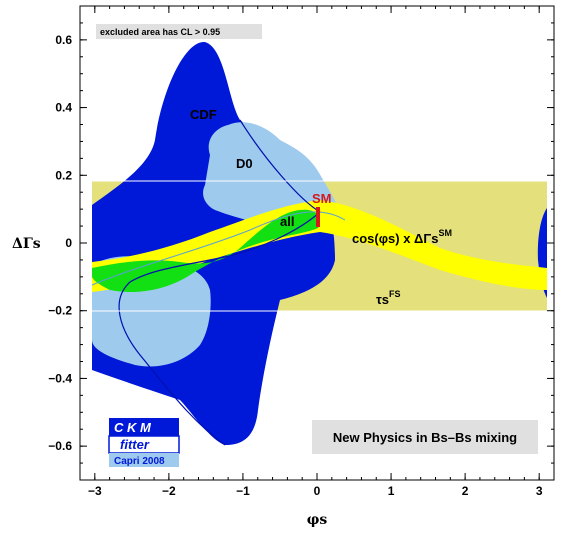 The height and width of the screenshot is (534, 562). Describe the element at coordinates (169, 491) in the screenshot. I see `x-tick-label: −2` at that location.